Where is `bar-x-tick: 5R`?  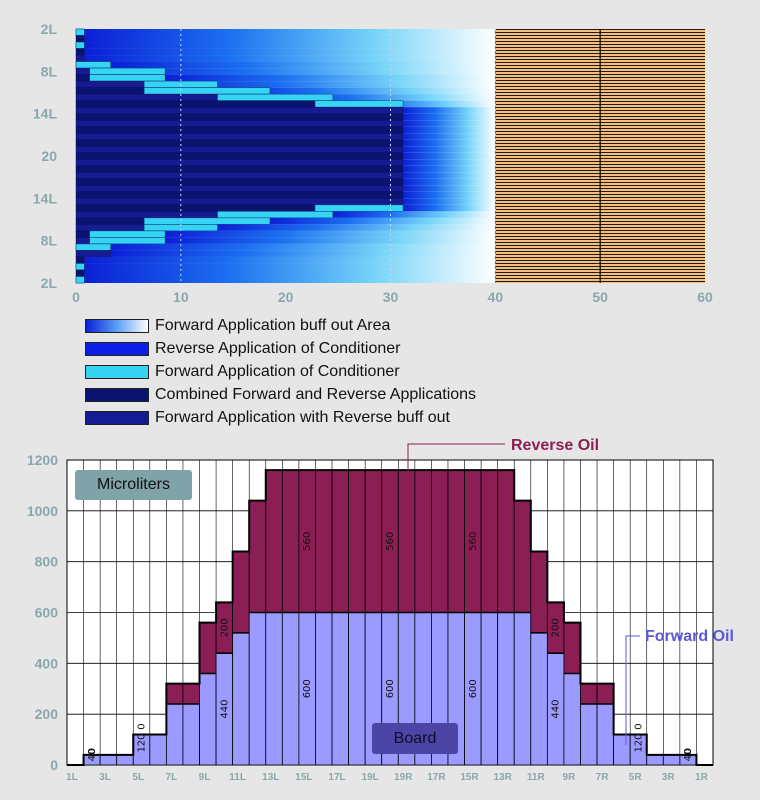
bar-x-tick: 5R is located at coordinates (636, 777).